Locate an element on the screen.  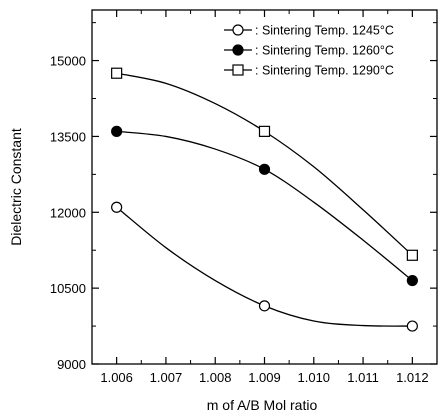
x-tick-label: 1.007 is located at coordinates (166, 377).